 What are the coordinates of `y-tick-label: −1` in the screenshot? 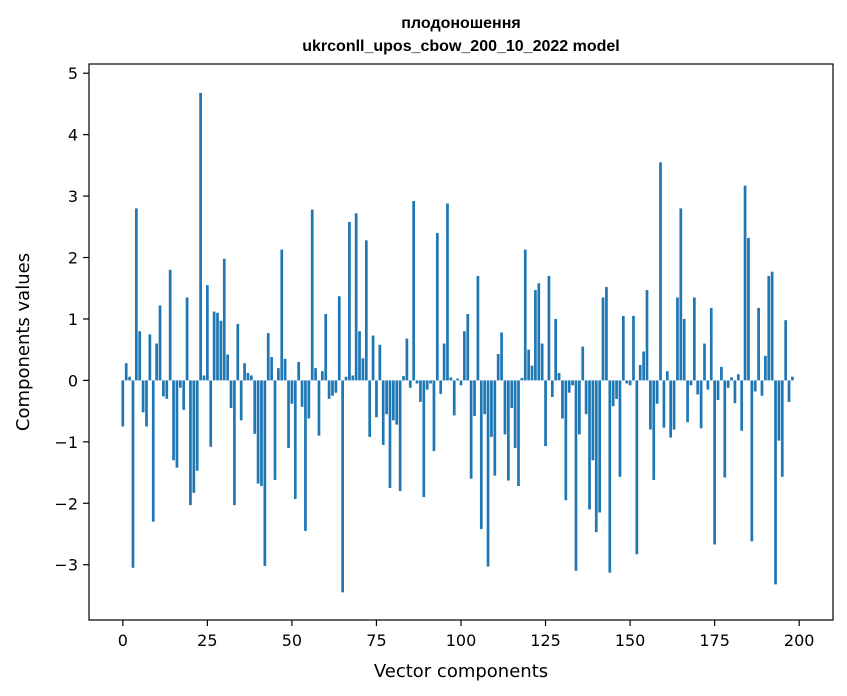 It's located at (66, 442).